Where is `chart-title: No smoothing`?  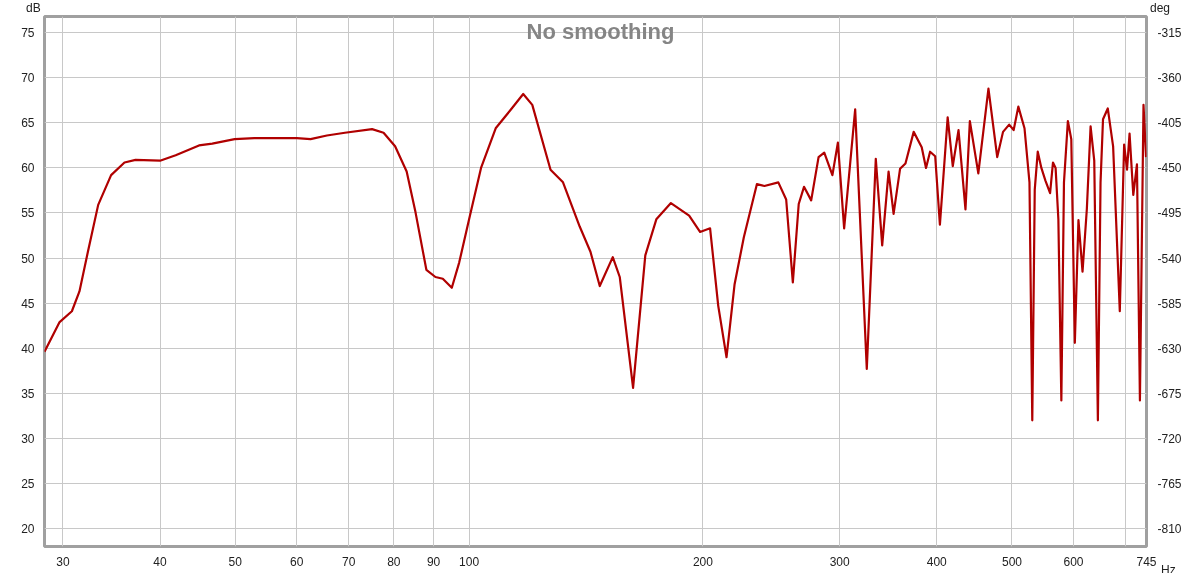
chart-title: No smoothing is located at coordinates (600, 31).